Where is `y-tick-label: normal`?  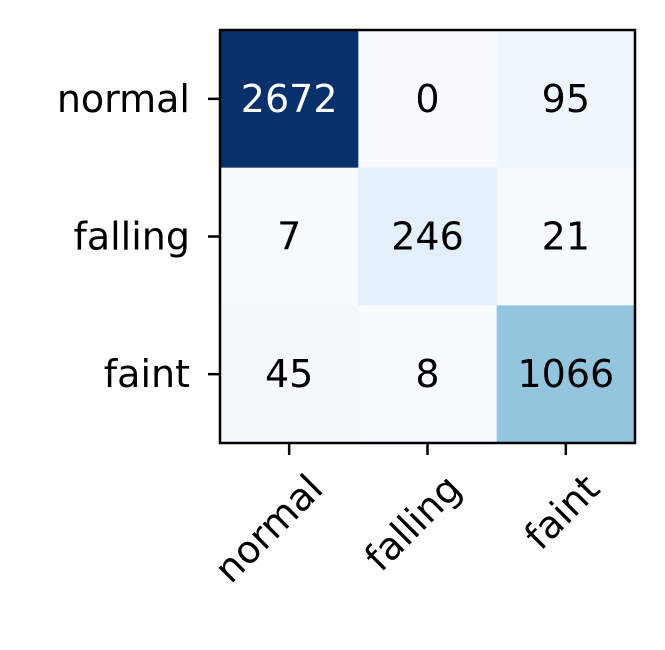
y-tick-label: normal is located at coordinates (123, 99).